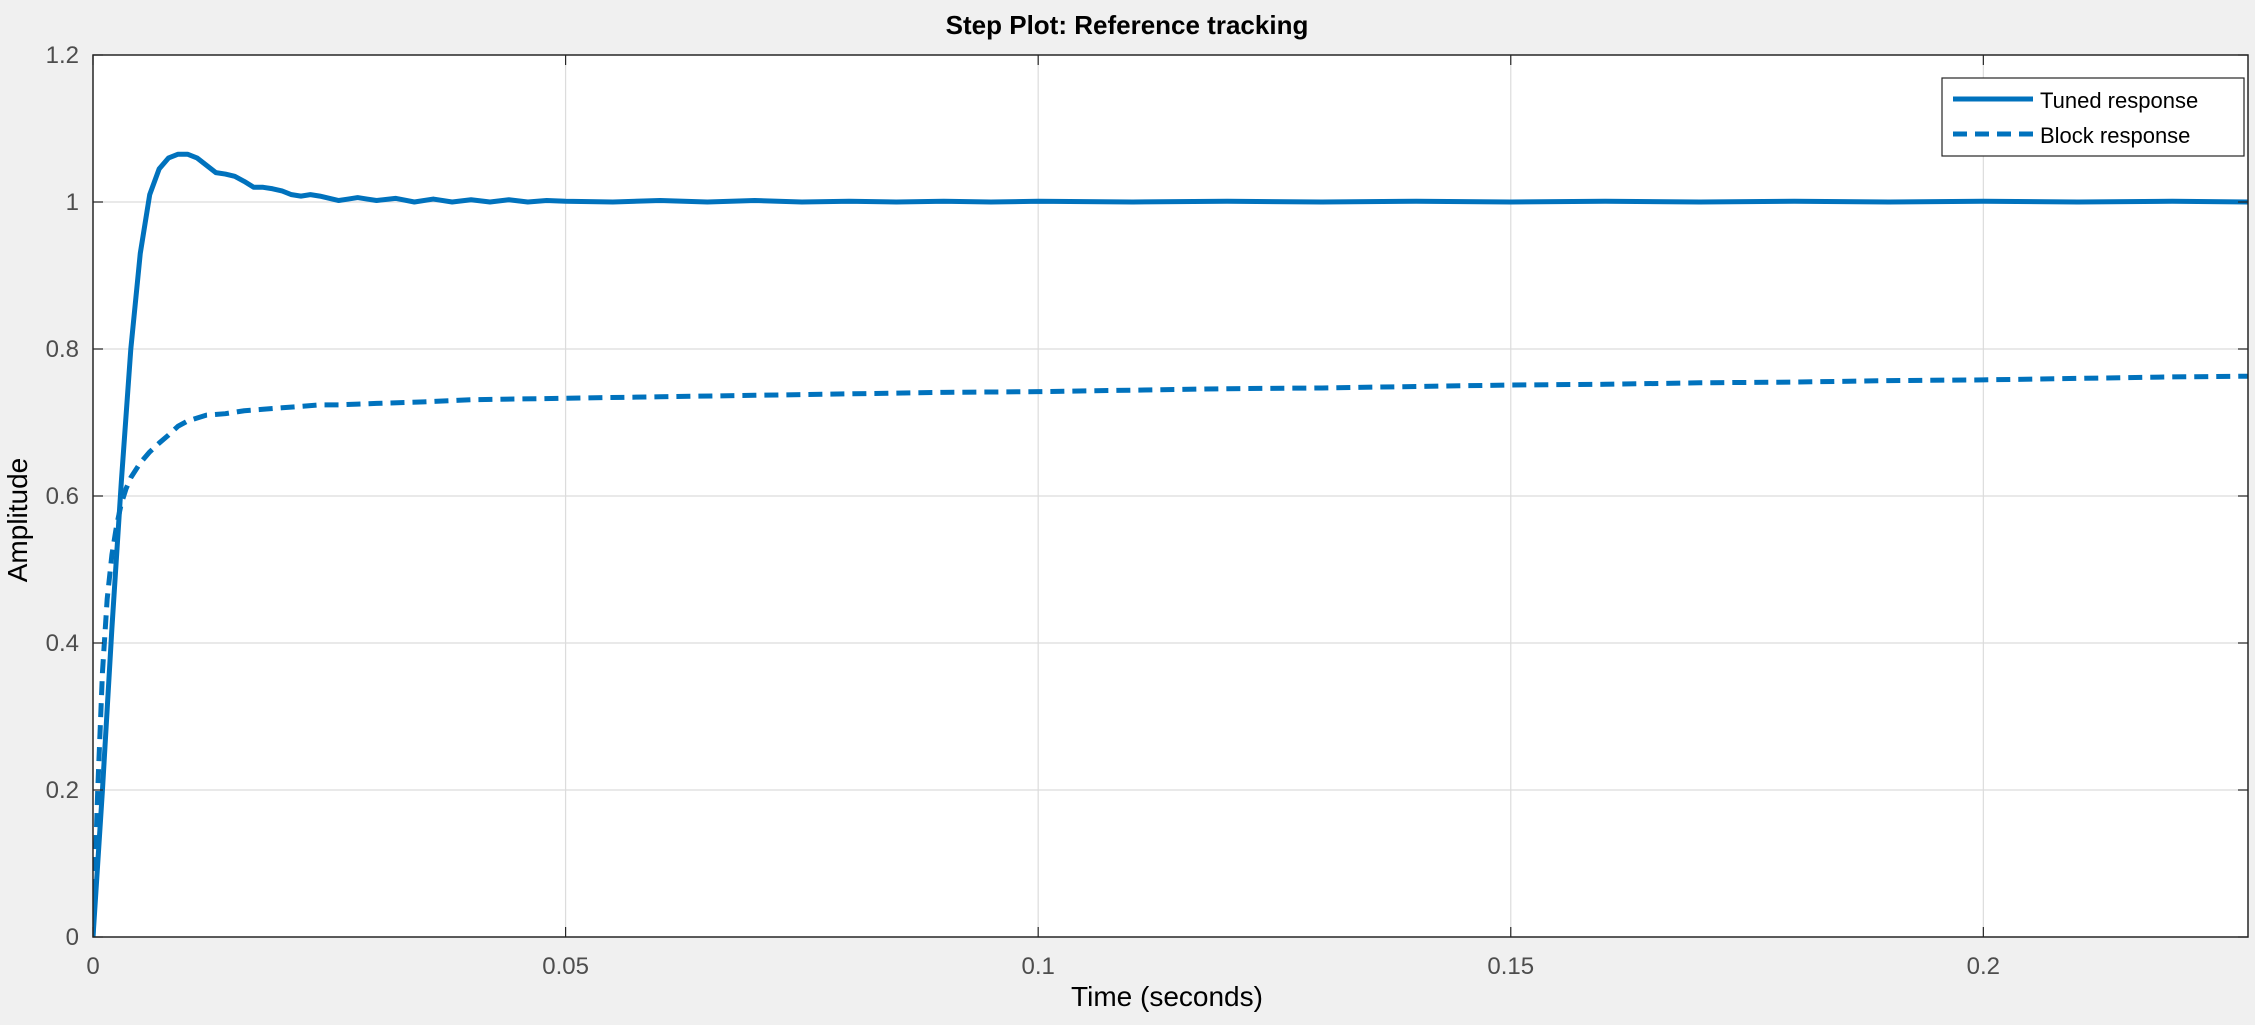 Image resolution: width=2255 pixels, height=1025 pixels. I want to click on x-tick-label: 0.1, so click(1037, 966).